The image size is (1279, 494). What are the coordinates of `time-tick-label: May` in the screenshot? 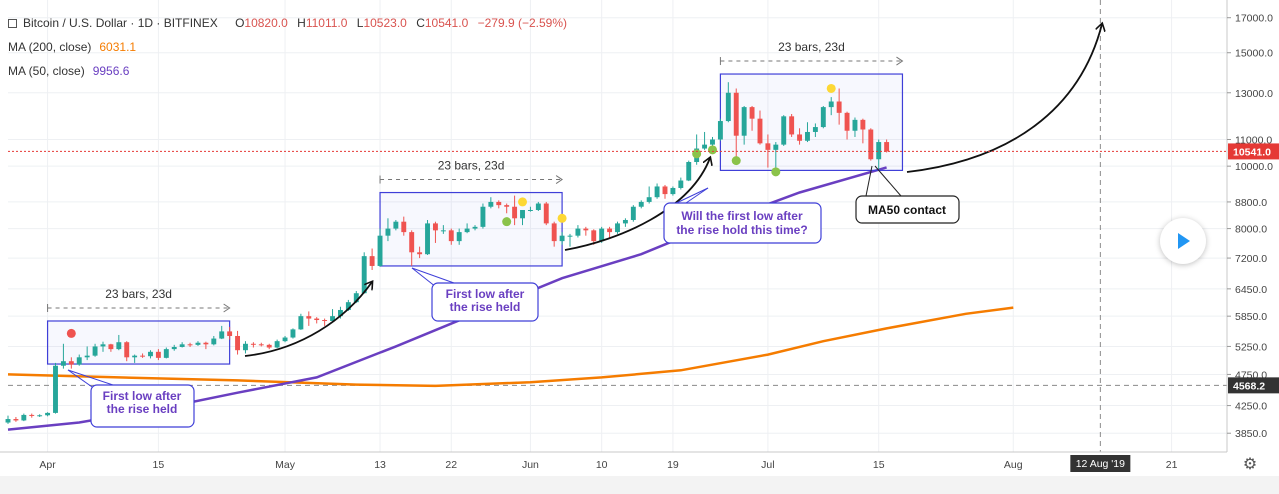 It's located at (285, 465).